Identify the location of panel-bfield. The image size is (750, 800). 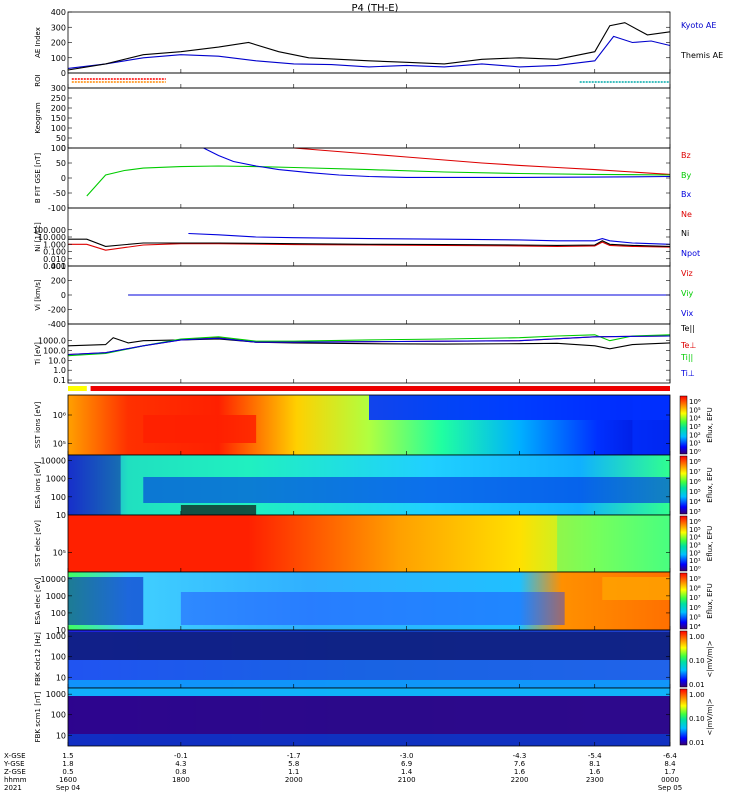
(378, 172).